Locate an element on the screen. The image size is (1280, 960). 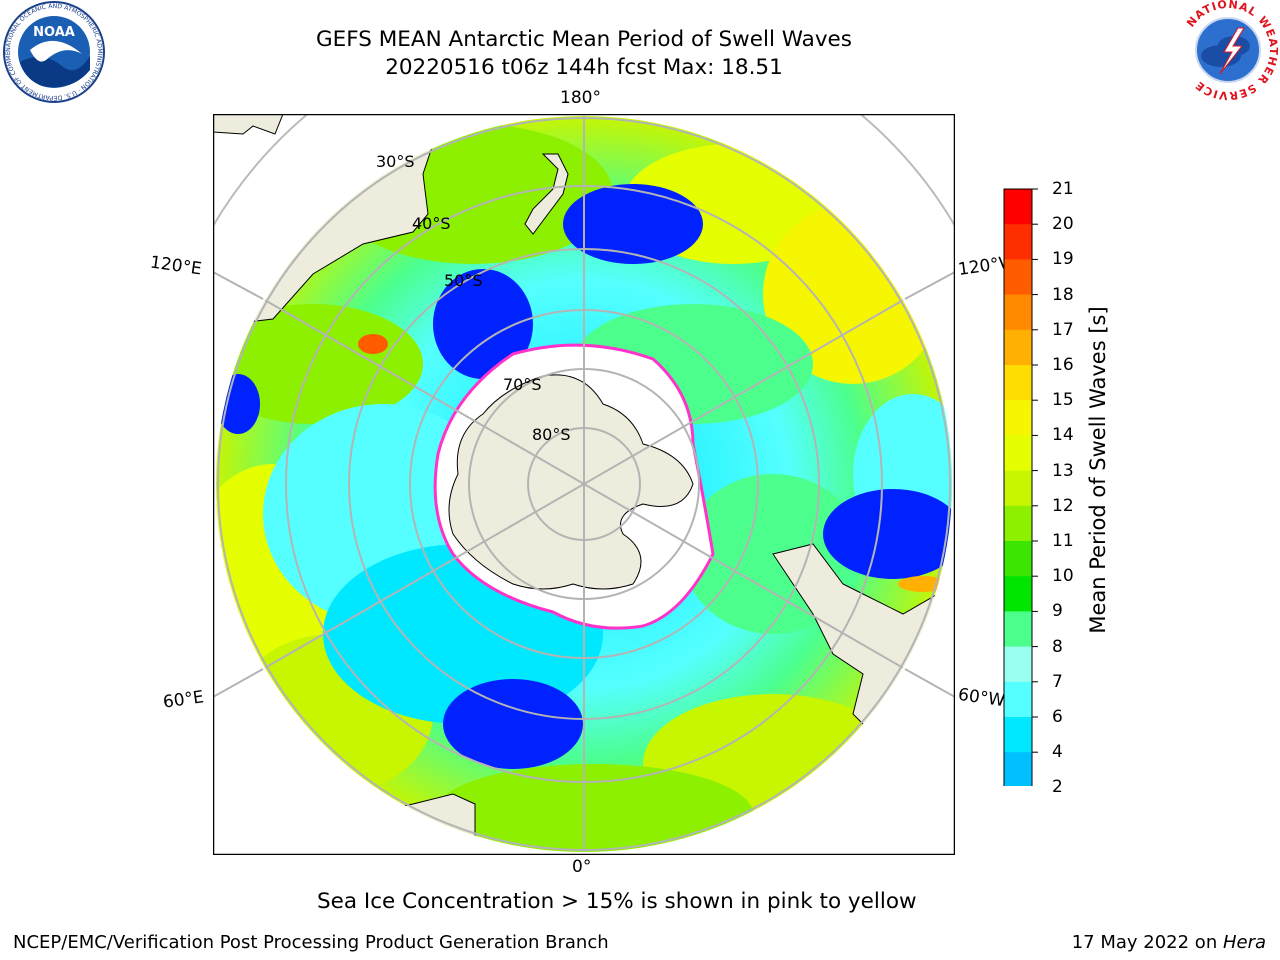
lat-label-70s: 70°S is located at coordinates (522, 384).